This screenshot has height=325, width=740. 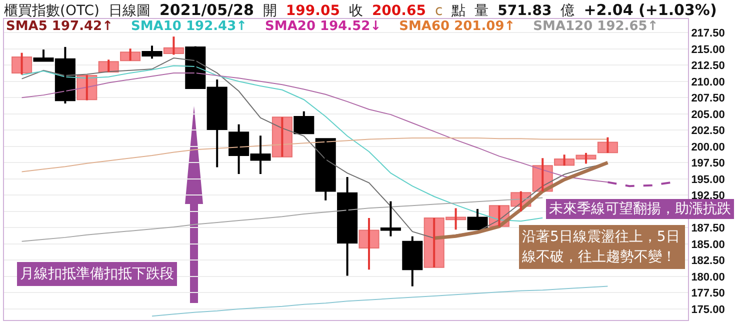 I want to click on annotation: 200.65, so click(x=399, y=11).